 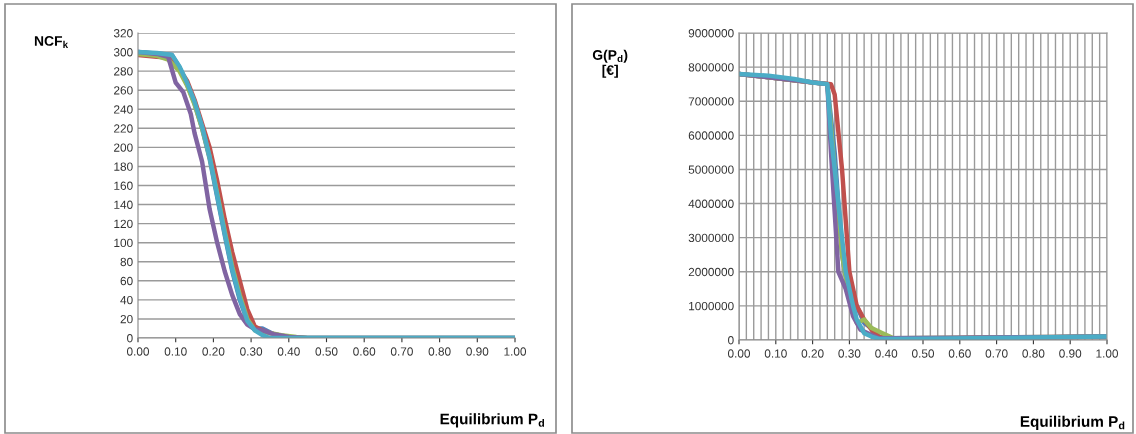 I want to click on y-tick-label: 180, so click(x=123, y=166).